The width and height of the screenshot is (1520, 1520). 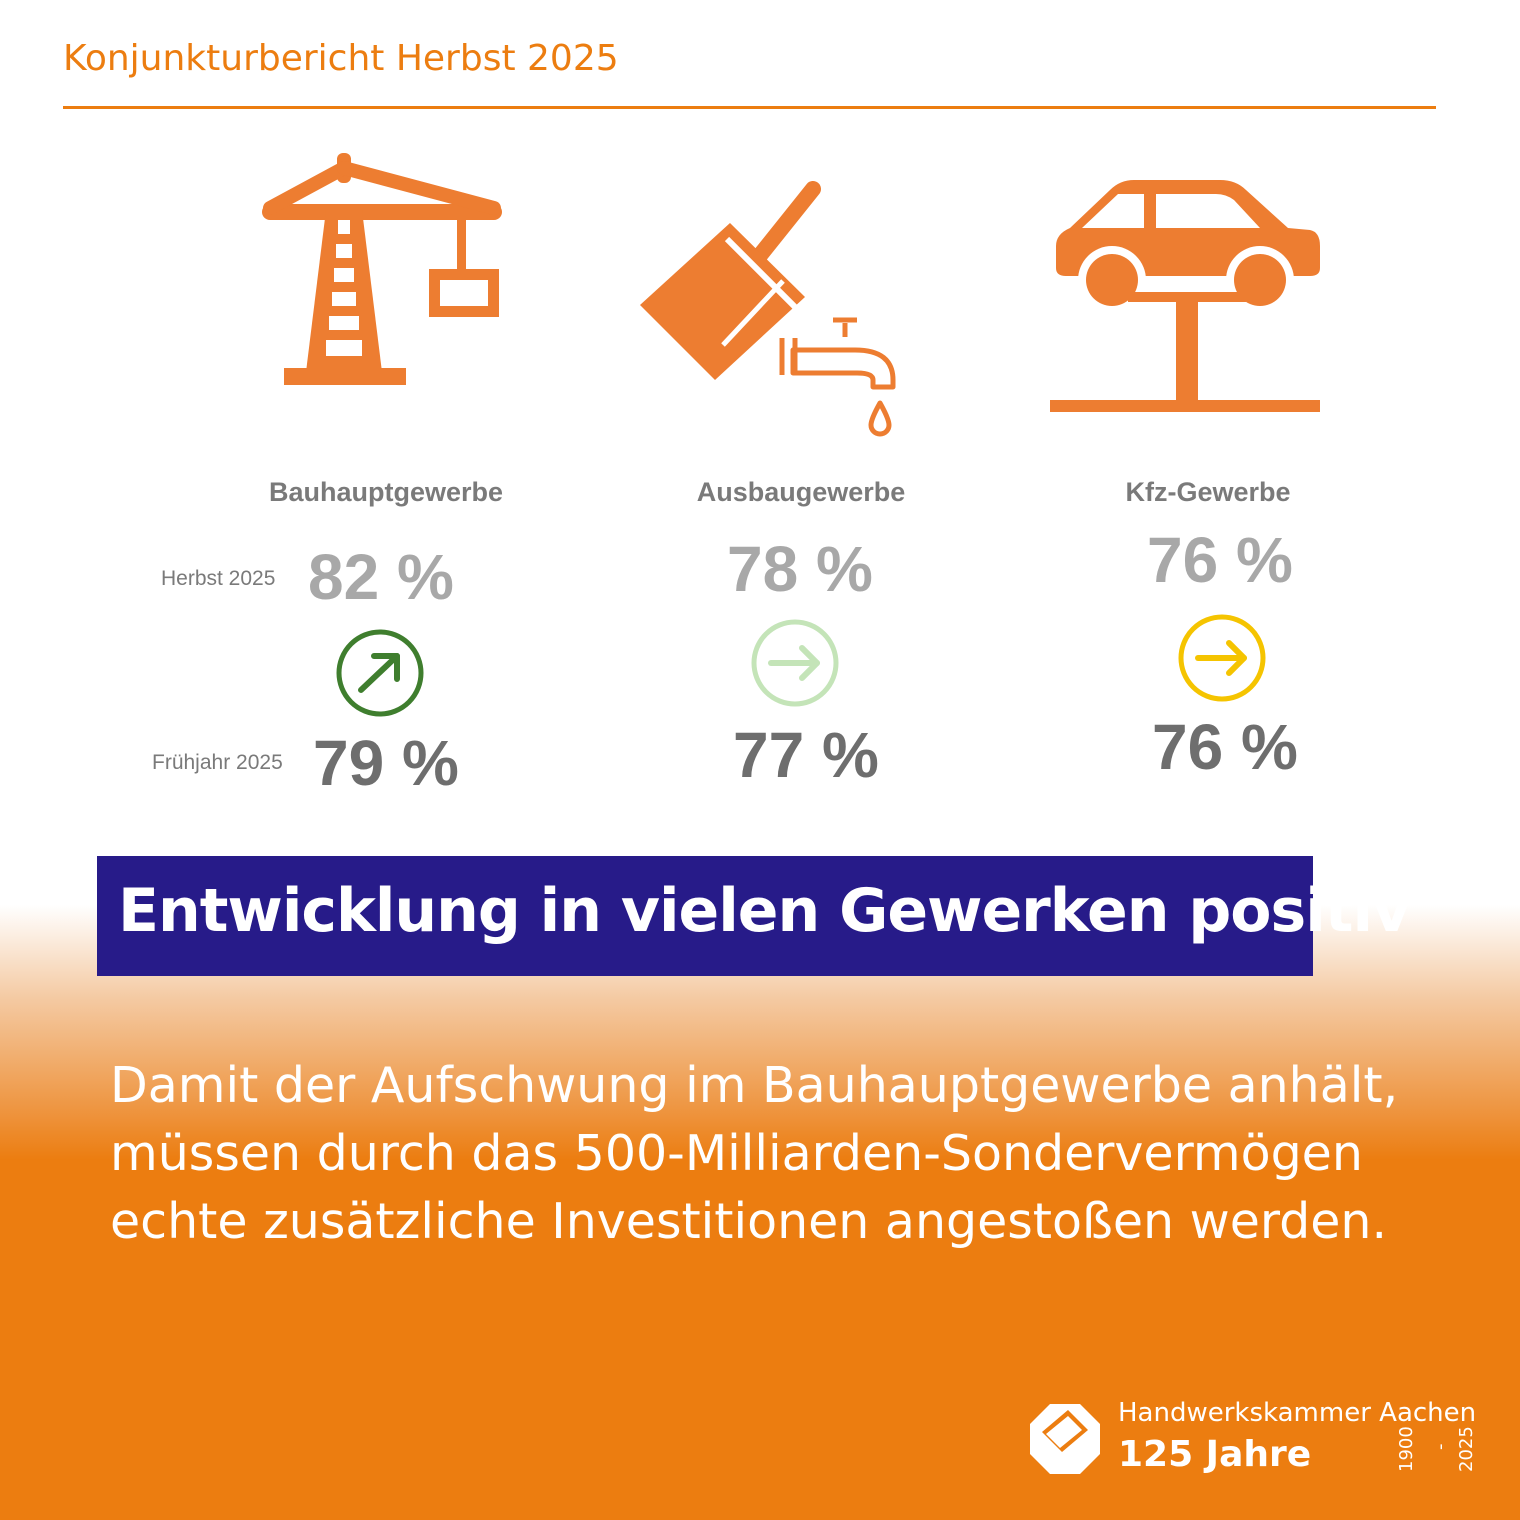 I want to click on headline-banner, so click(x=705, y=916).